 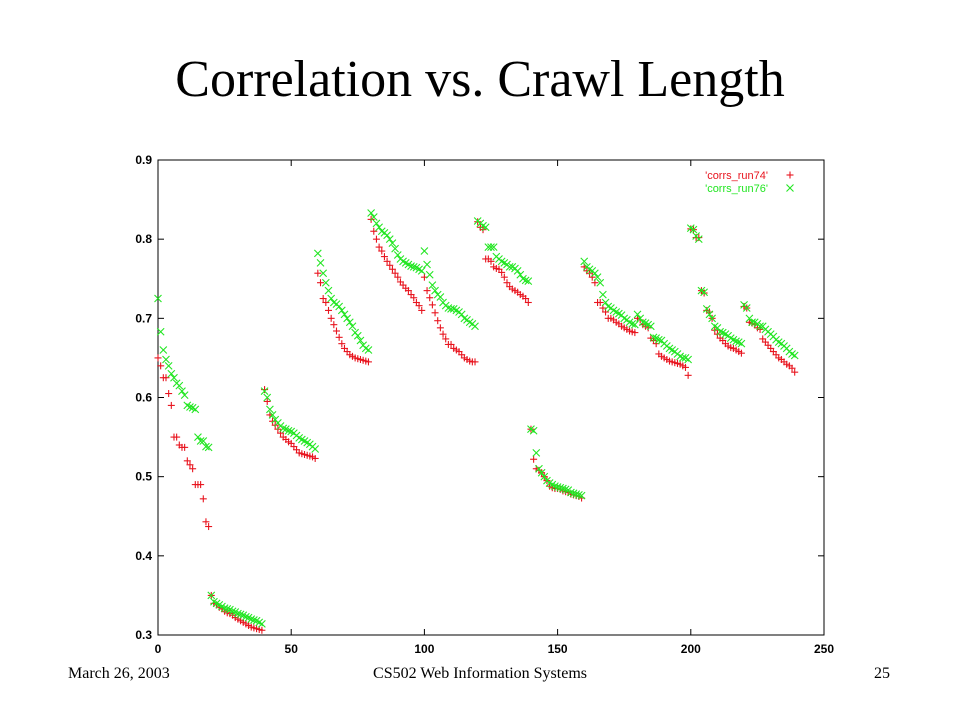 What do you see at coordinates (143, 160) in the screenshot?
I see `y-tick-label: 0.9` at bounding box center [143, 160].